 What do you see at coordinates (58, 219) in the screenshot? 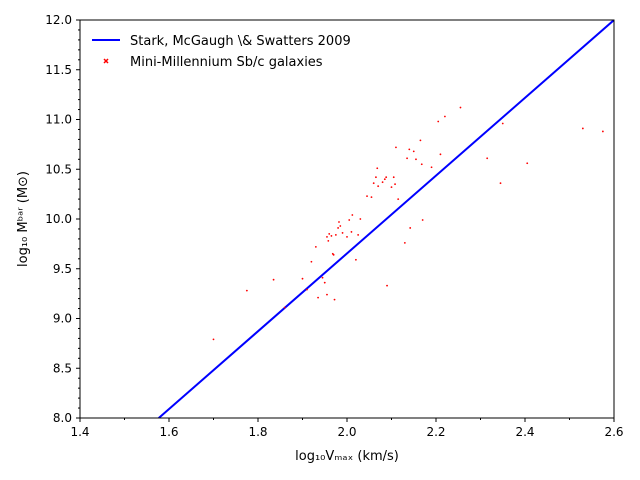
I see `y-tick-label: 10.0` at bounding box center [58, 219].